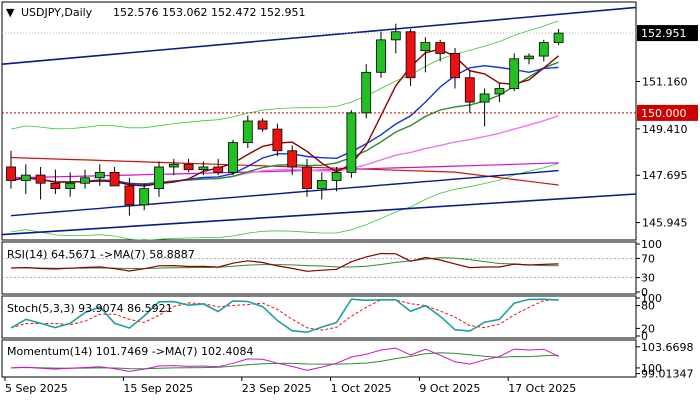 The width and height of the screenshot is (700, 400). I want to click on rsi-tick-label: 100, so click(651, 244).